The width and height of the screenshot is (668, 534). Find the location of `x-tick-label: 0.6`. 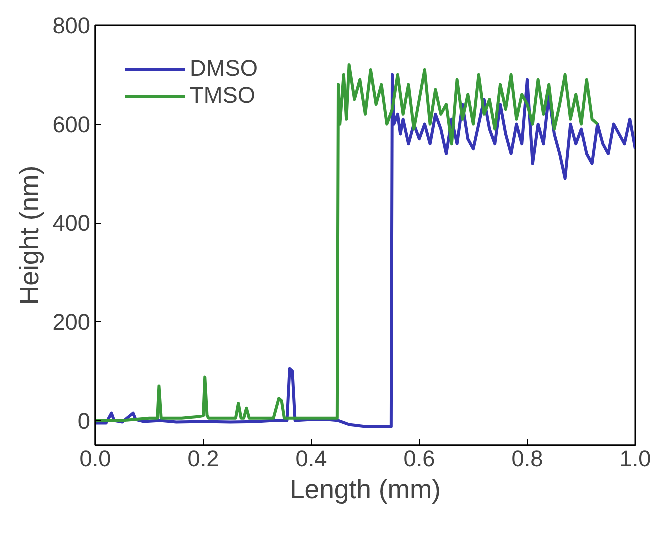

x-tick-label: 0.6 is located at coordinates (420, 459).